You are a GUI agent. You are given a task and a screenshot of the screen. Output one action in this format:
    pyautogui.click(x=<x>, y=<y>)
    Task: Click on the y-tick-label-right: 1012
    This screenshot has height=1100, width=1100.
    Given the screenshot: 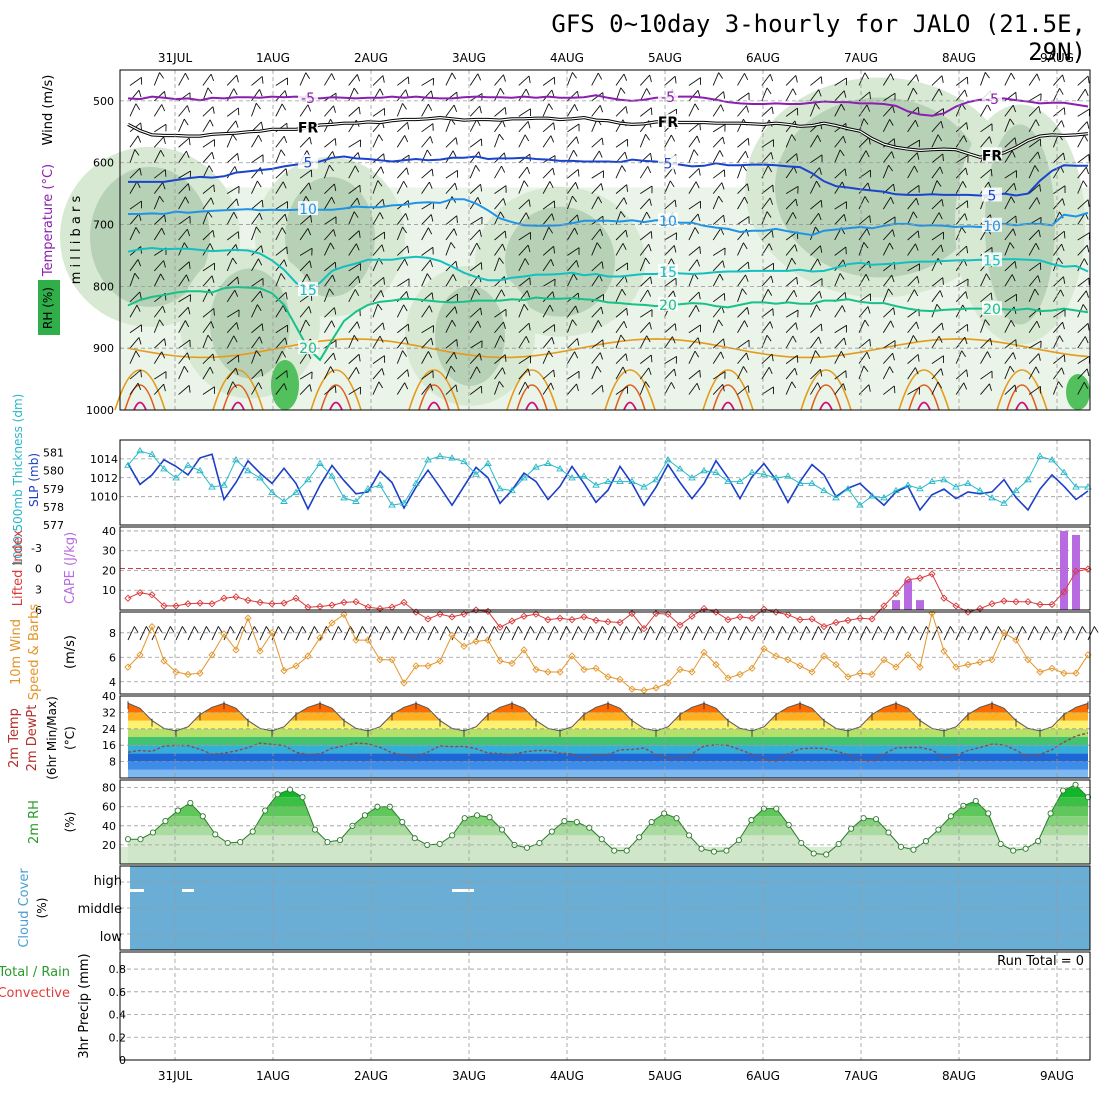 What is the action you would take?
    pyautogui.click(x=104, y=478)
    